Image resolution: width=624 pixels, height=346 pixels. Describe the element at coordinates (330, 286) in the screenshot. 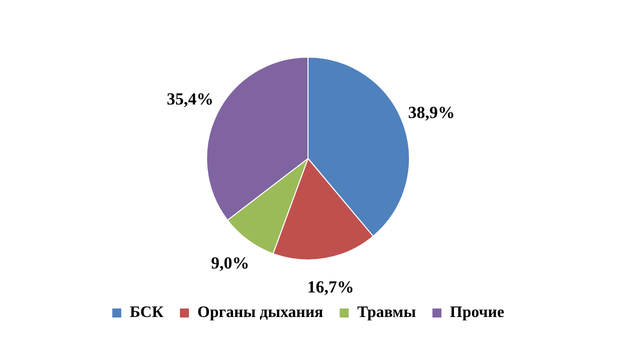

I see `data-label: 16,7%` at that location.